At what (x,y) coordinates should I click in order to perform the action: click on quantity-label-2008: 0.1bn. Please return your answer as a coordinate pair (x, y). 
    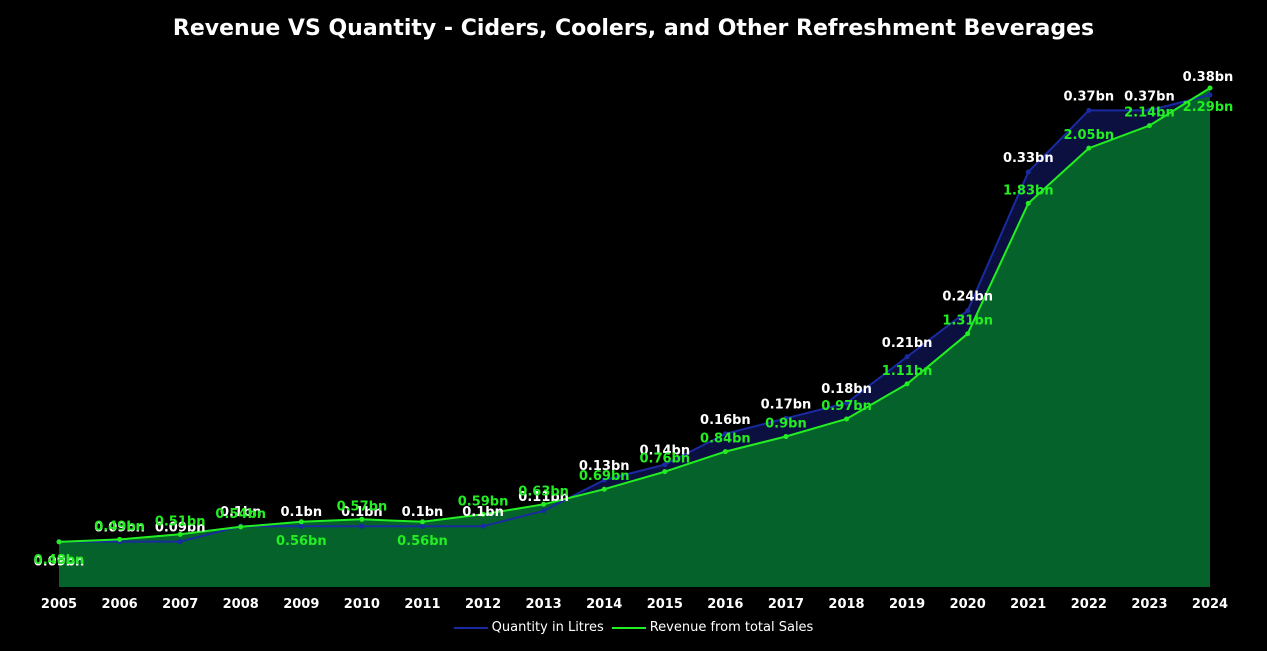
    Looking at the image, I should click on (241, 512).